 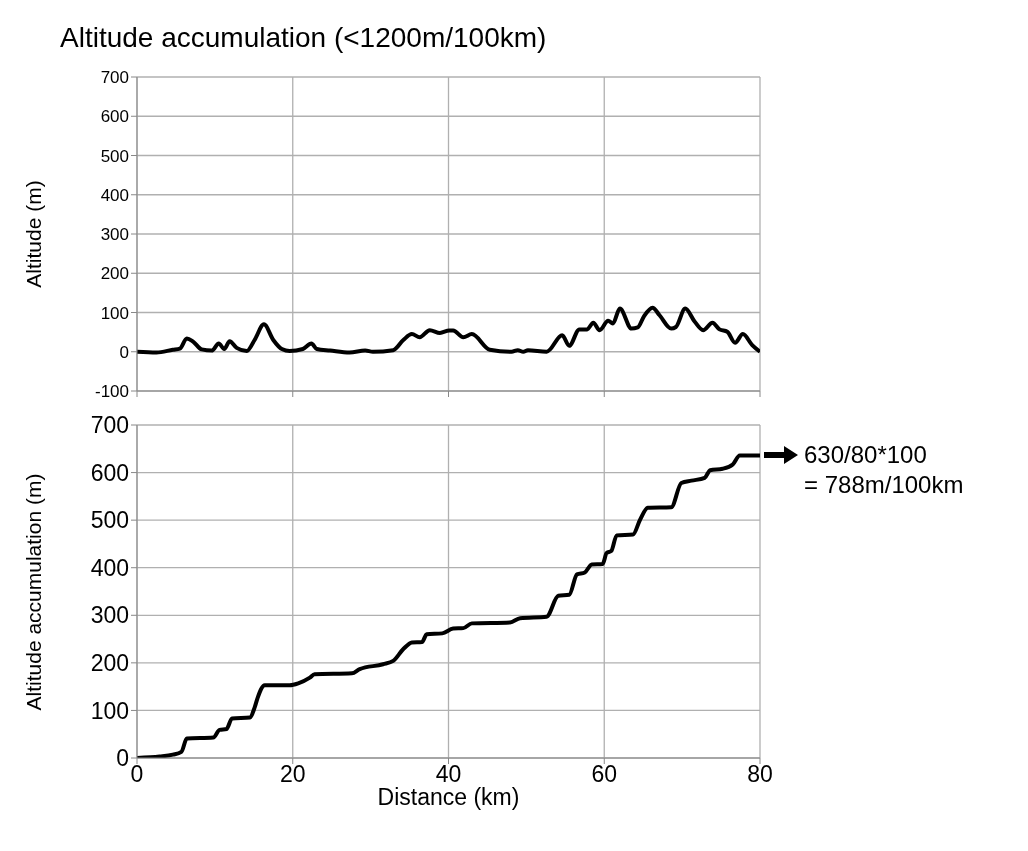 I want to click on y-axis-title: Altitude (m), so click(x=34, y=234).